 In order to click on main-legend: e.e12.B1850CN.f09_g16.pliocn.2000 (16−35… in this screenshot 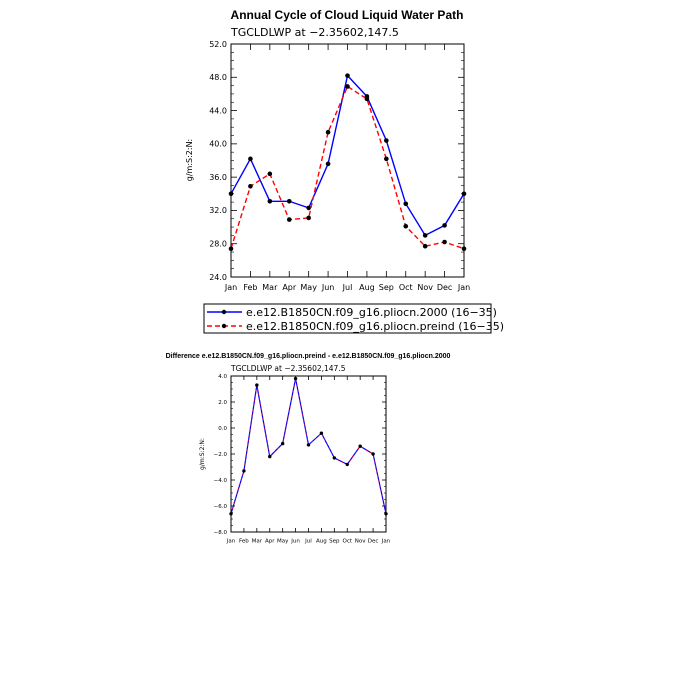, I will do `click(353, 318)`.